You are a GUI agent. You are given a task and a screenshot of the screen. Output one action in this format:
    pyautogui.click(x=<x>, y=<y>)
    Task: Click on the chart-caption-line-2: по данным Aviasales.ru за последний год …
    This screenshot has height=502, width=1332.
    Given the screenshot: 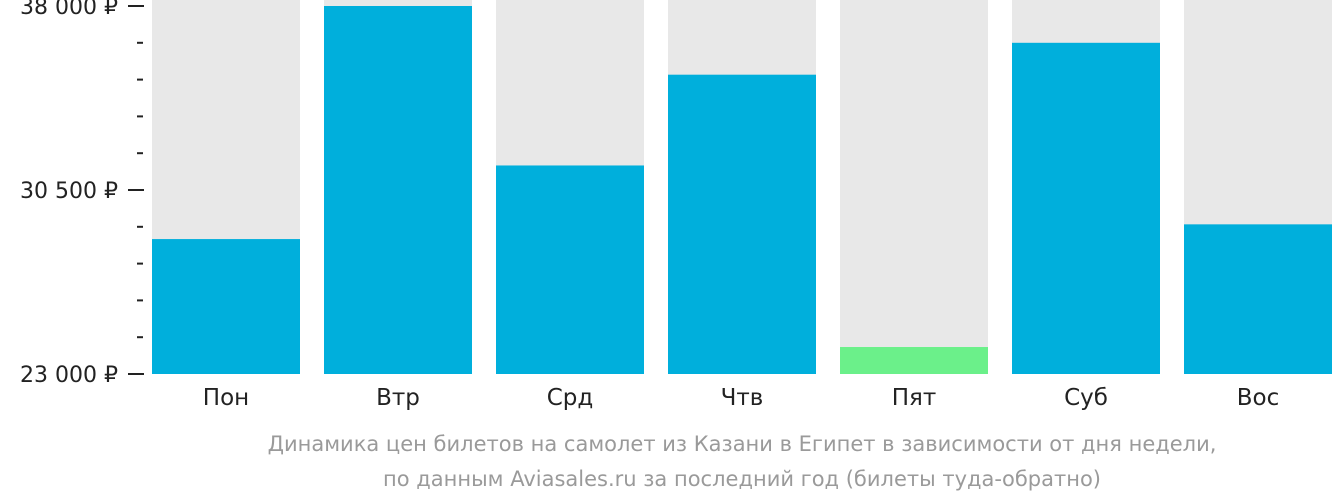 What is the action you would take?
    pyautogui.click(x=742, y=479)
    